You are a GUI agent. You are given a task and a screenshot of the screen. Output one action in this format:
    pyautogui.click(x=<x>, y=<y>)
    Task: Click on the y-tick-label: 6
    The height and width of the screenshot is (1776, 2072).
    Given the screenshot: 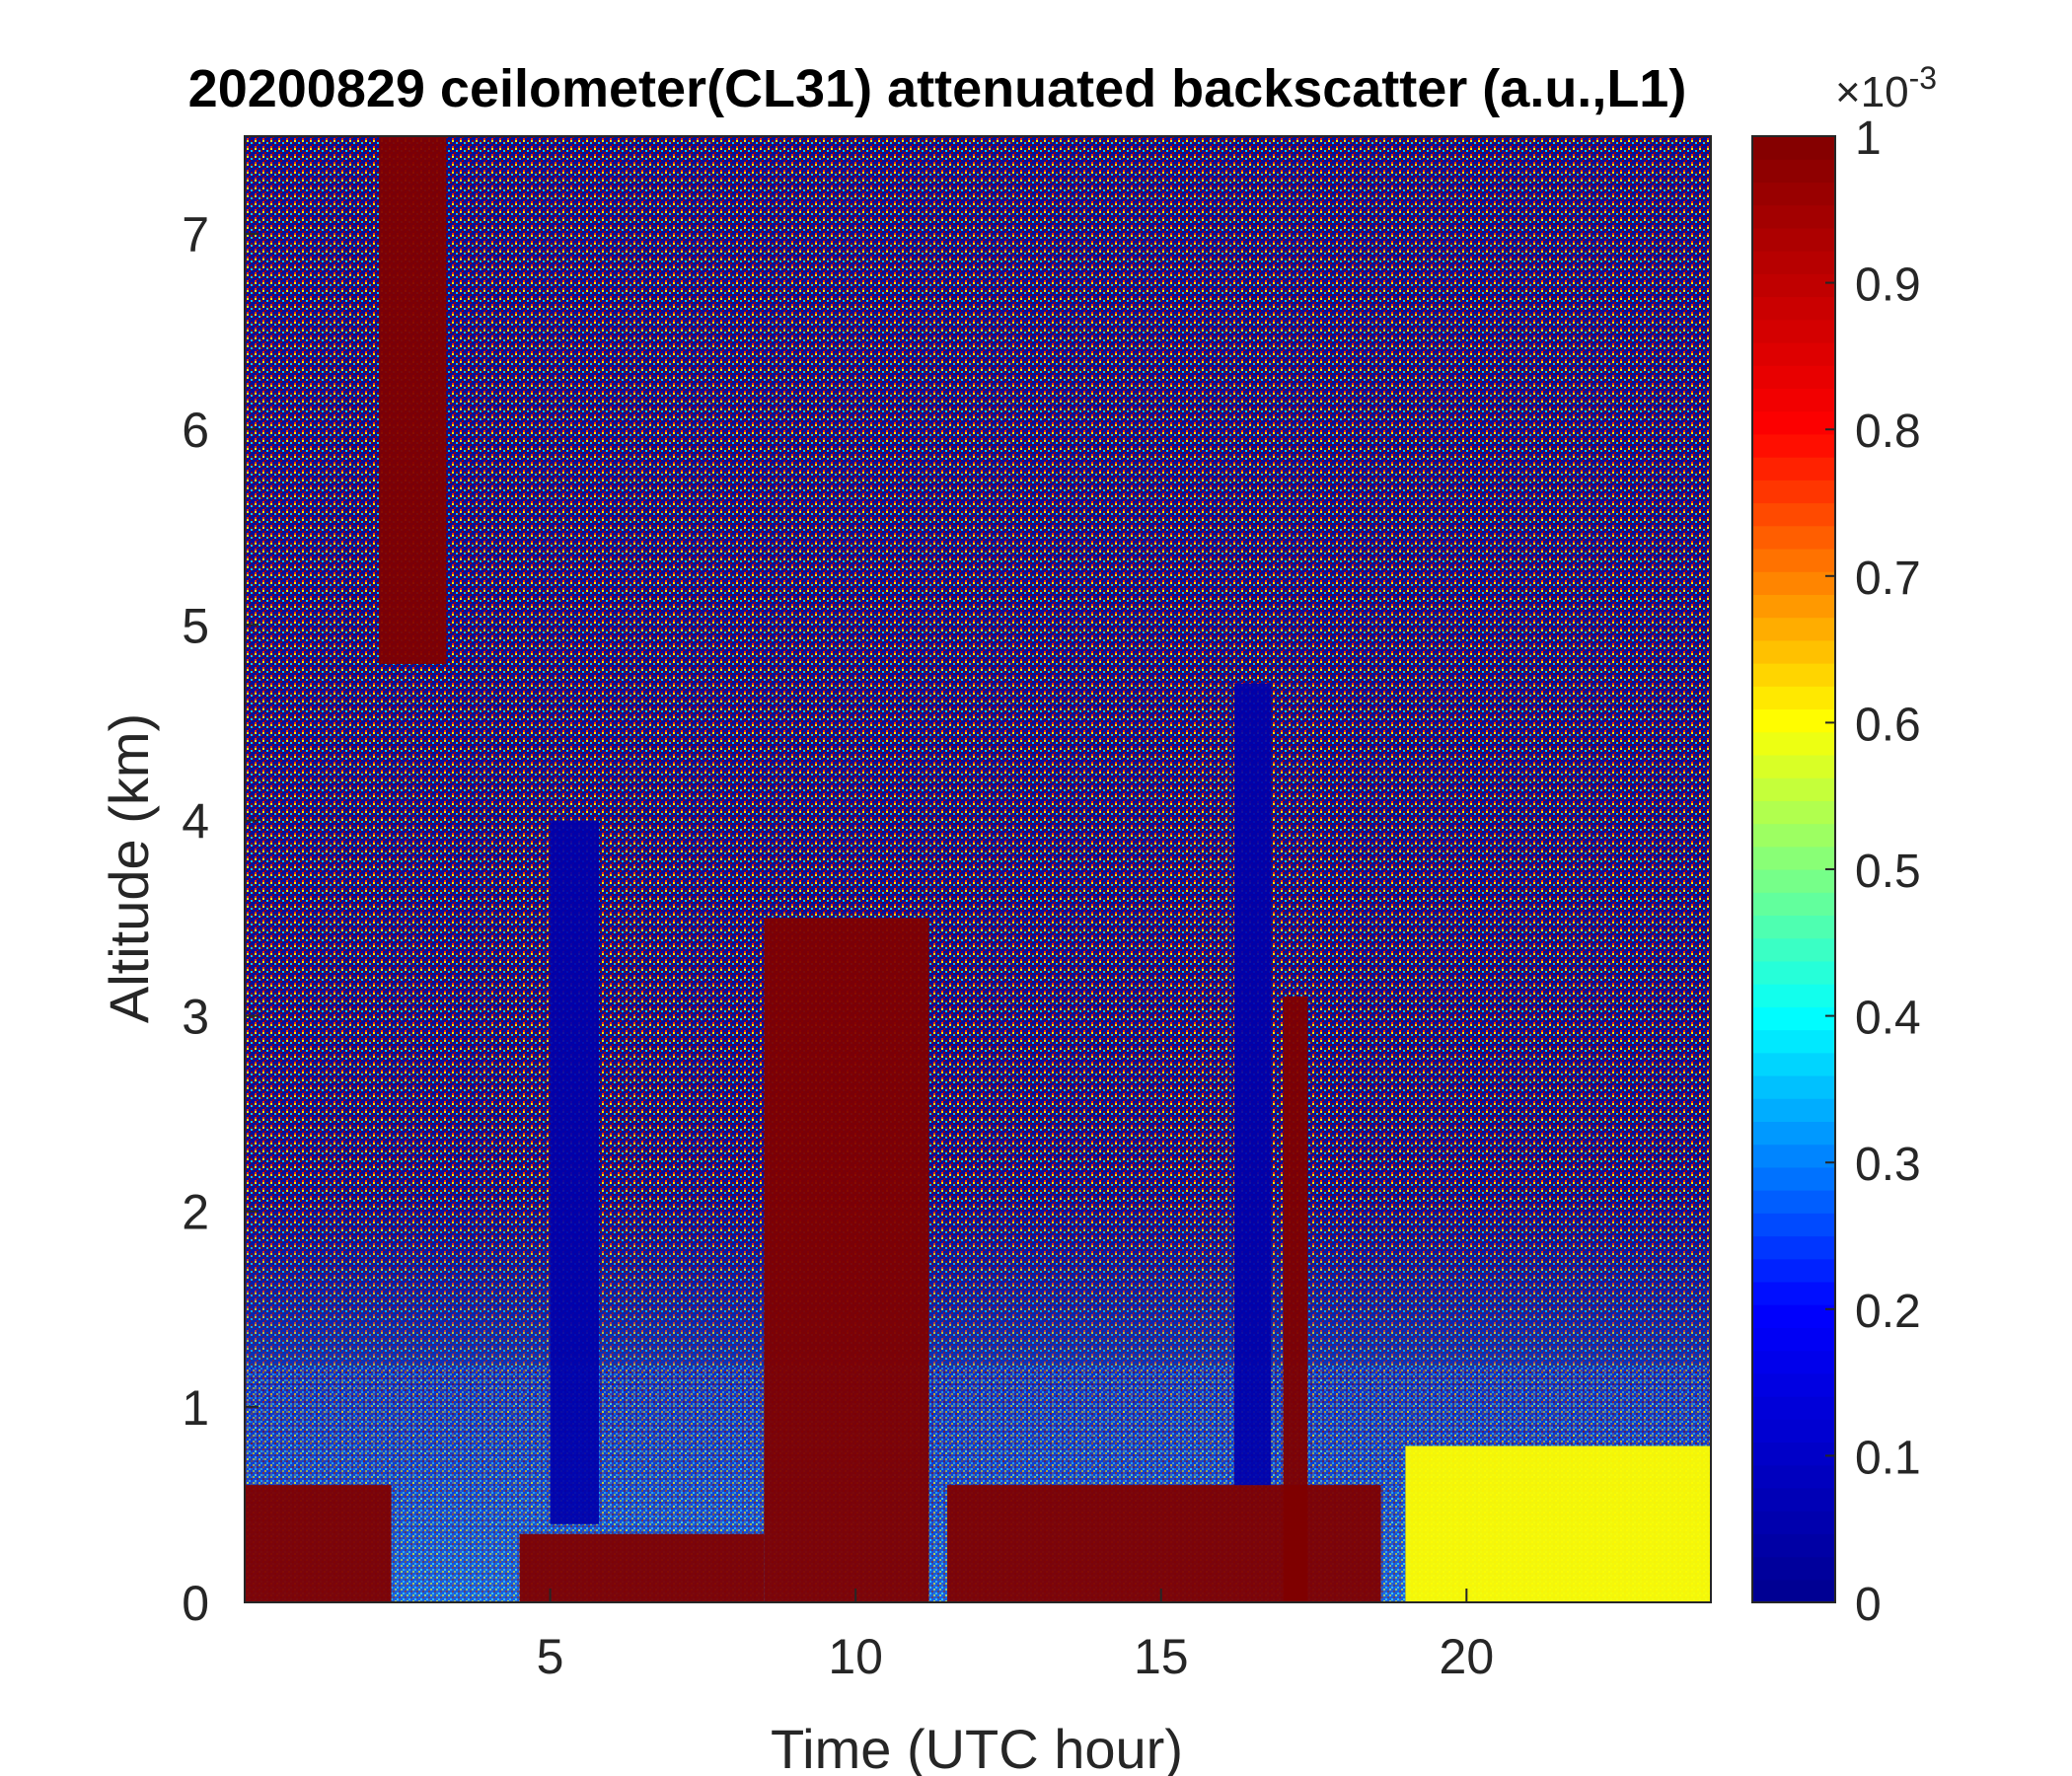 What is the action you would take?
    pyautogui.click(x=196, y=431)
    